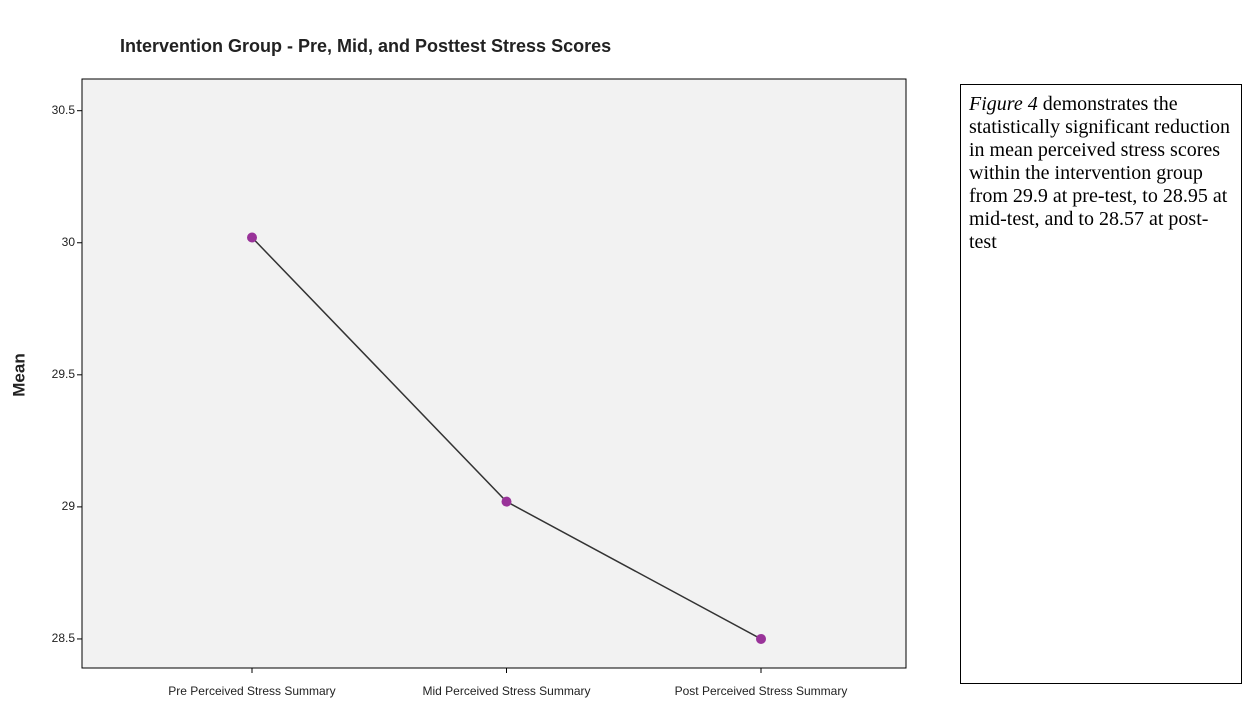  What do you see at coordinates (64, 638) in the screenshot?
I see `y-tick-label: 28.5` at bounding box center [64, 638].